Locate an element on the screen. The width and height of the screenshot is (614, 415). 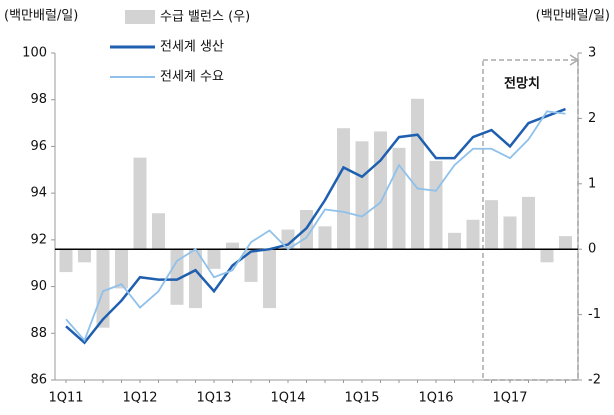
x-tick-label: 1Q14 is located at coordinates (287, 398).